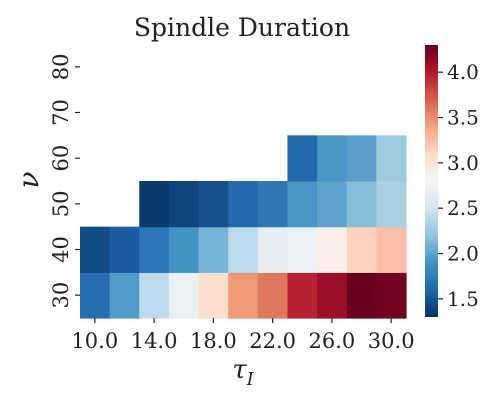  I want to click on y-axis-ticks: 30 40 50 60 70 80, so click(64, 181).